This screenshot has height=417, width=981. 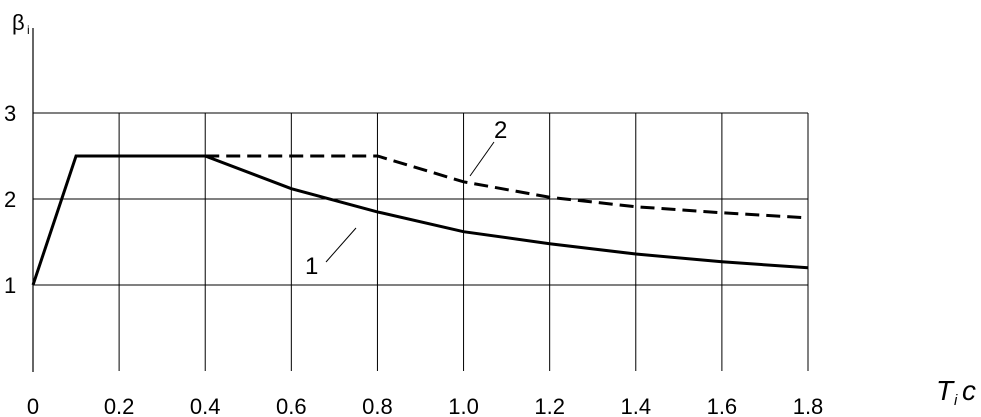 I want to click on x-tick-label: 0.8, so click(x=377, y=405).